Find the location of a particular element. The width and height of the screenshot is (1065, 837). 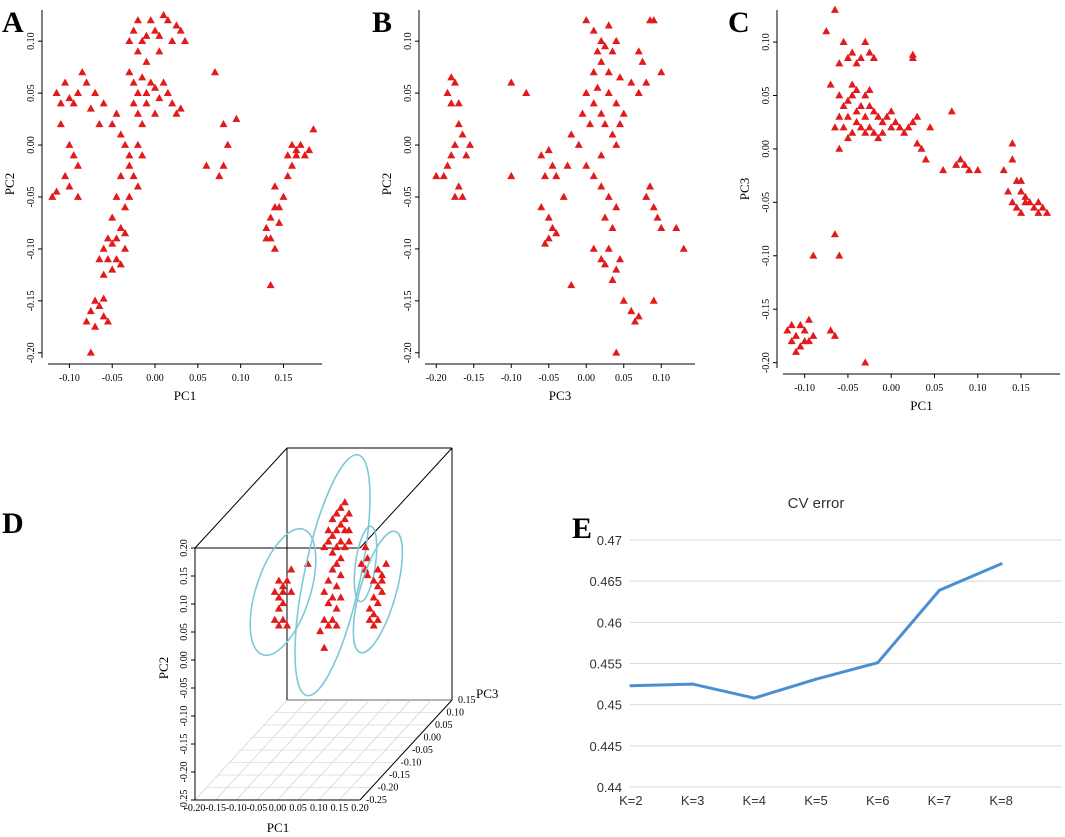

cluster-ellipse is located at coordinates (378, 592).